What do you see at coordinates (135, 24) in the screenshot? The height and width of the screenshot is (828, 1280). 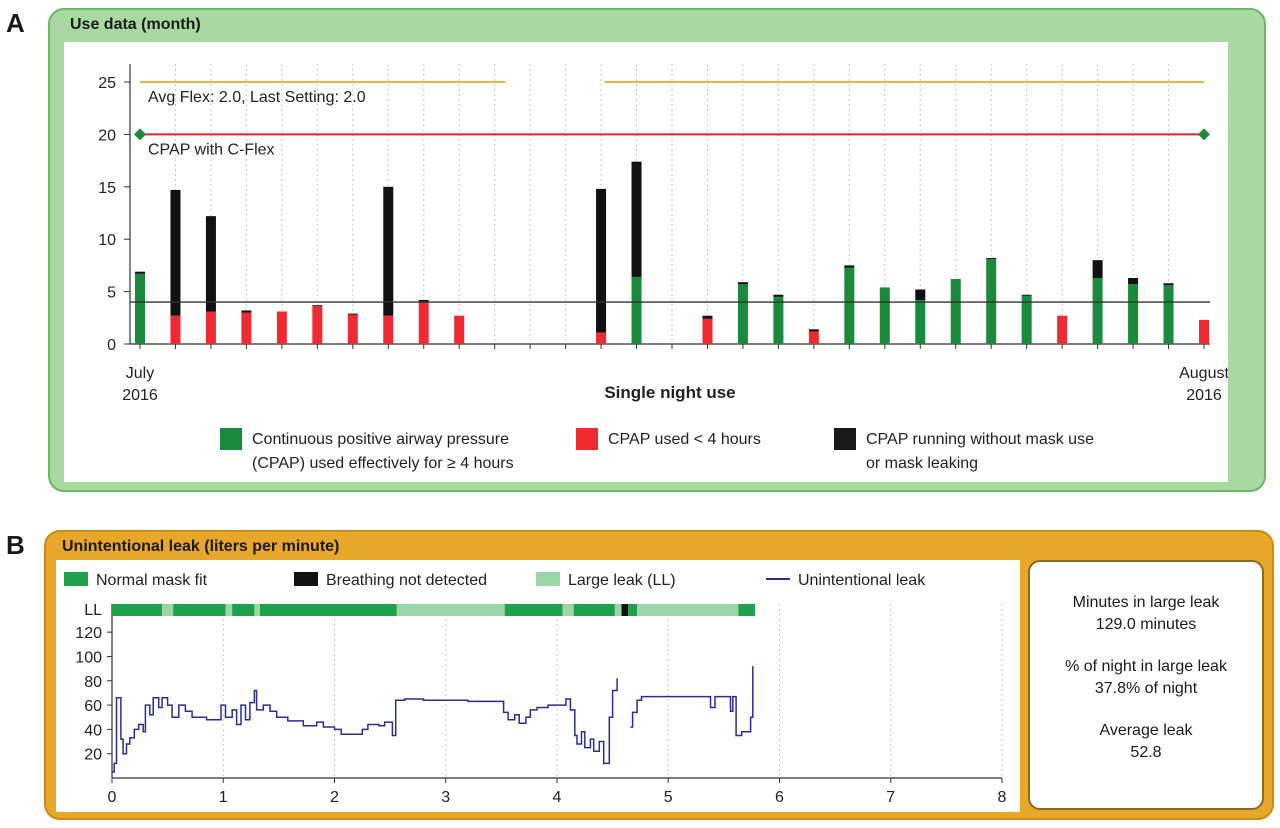 I see `use-data-title: Use data (month)` at bounding box center [135, 24].